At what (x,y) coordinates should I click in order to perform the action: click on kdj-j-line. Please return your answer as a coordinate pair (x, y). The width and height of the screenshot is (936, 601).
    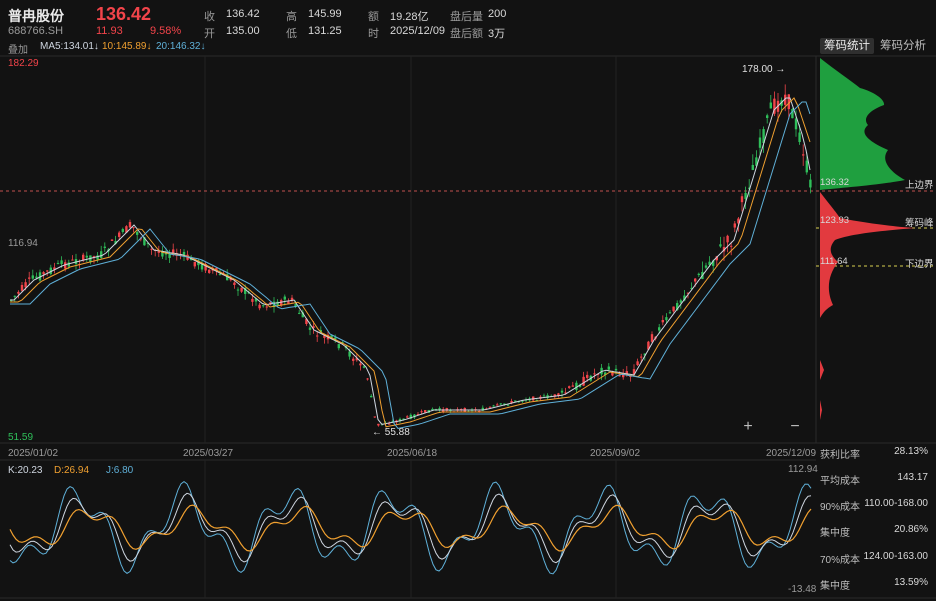
    Looking at the image, I should click on (410, 527).